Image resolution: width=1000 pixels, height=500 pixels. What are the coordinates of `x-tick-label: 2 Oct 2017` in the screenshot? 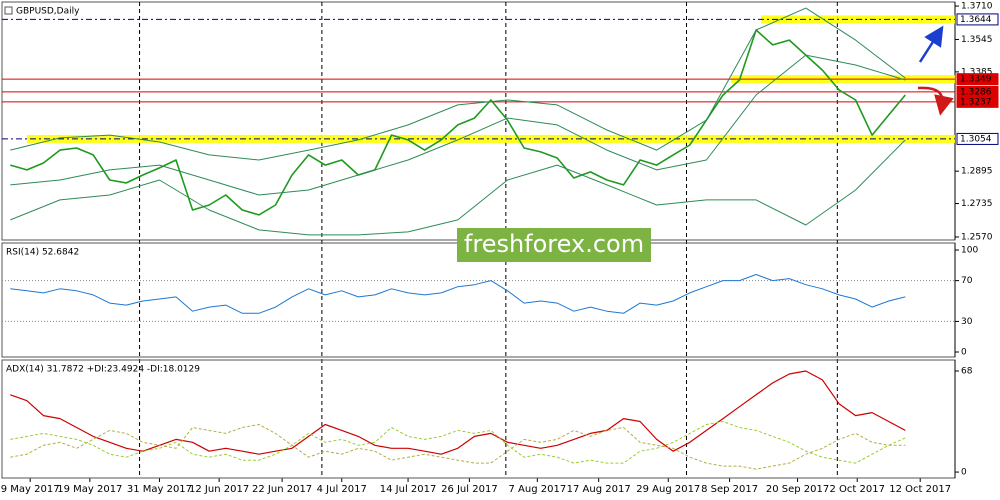 It's located at (856, 489).